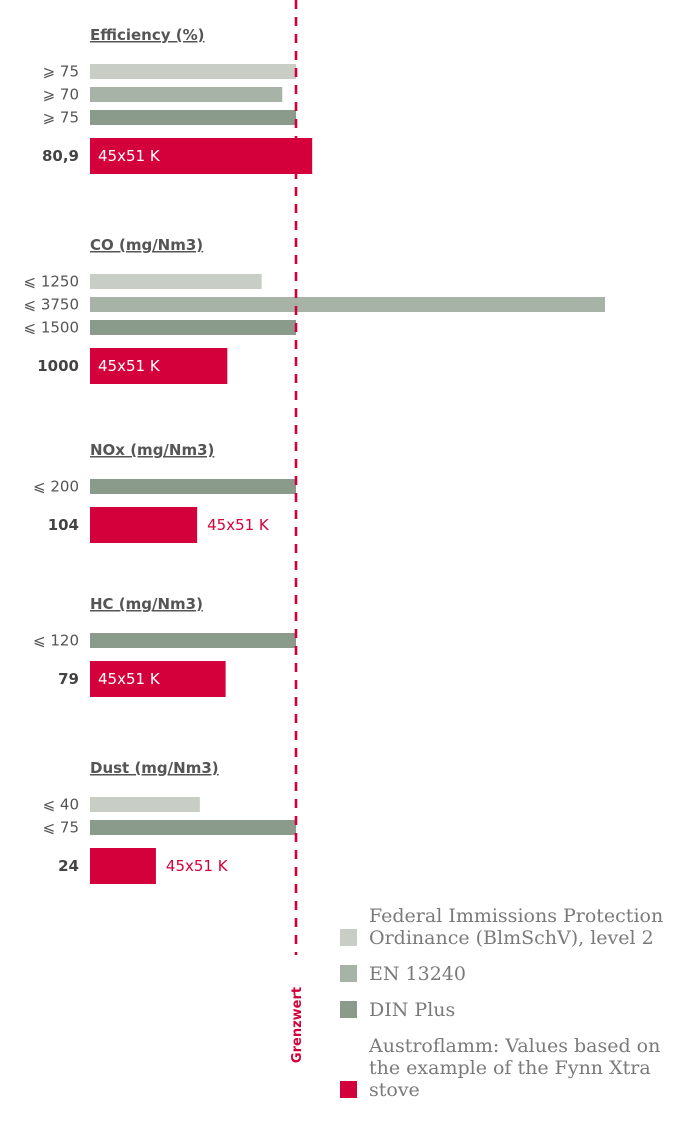  Describe the element at coordinates (51, 282) in the screenshot. I see `tick-label-1-0: ⩽ 1250` at that location.